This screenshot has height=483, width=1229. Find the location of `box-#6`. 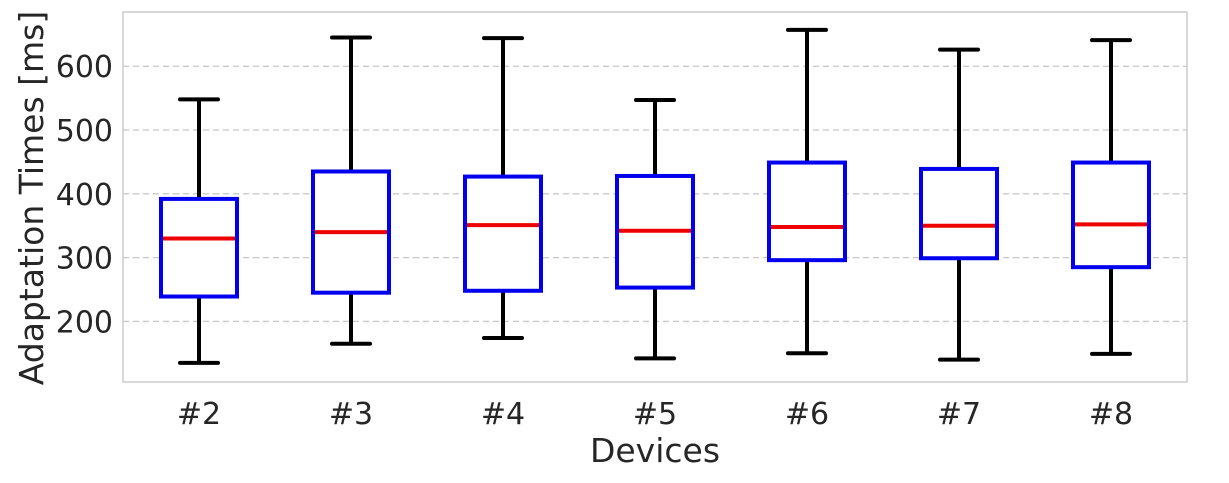

box-#6 is located at coordinates (807, 191).